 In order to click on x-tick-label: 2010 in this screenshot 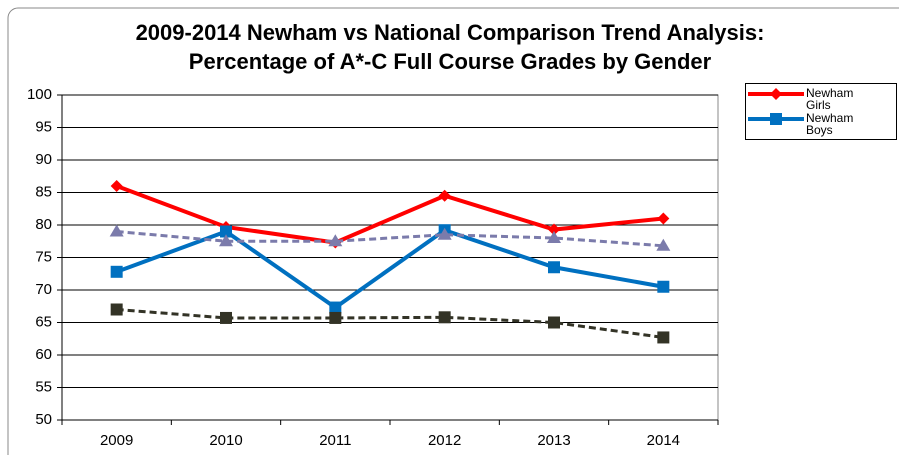, I will do `click(225, 440)`.